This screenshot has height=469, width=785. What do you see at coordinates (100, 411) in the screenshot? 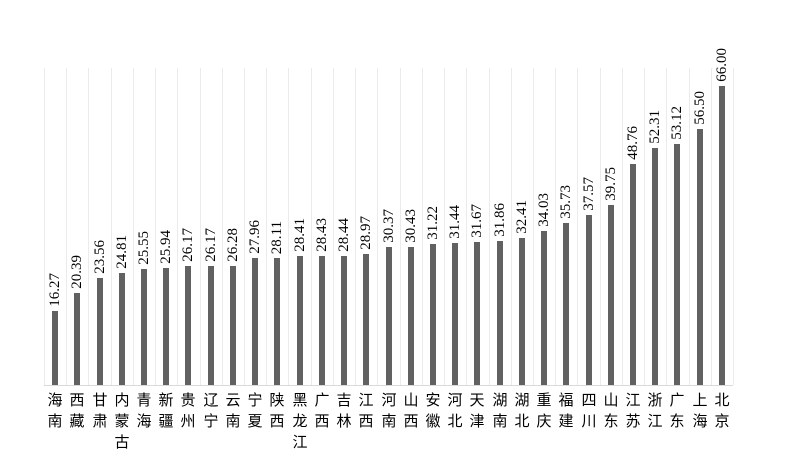
I see `category-label: 甘肃` at bounding box center [100, 411].